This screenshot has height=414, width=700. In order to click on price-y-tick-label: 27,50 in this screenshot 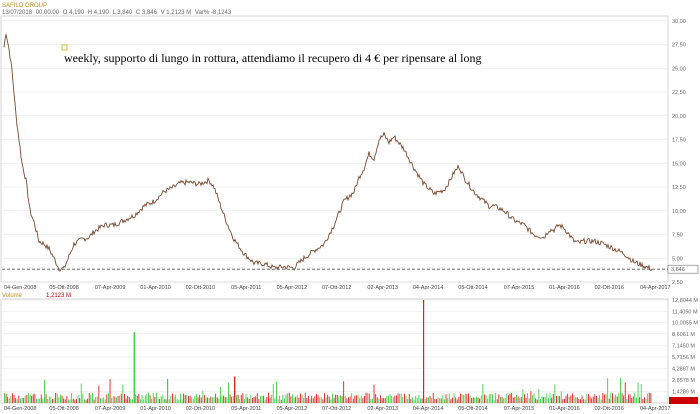, I will do `click(679, 46)`.